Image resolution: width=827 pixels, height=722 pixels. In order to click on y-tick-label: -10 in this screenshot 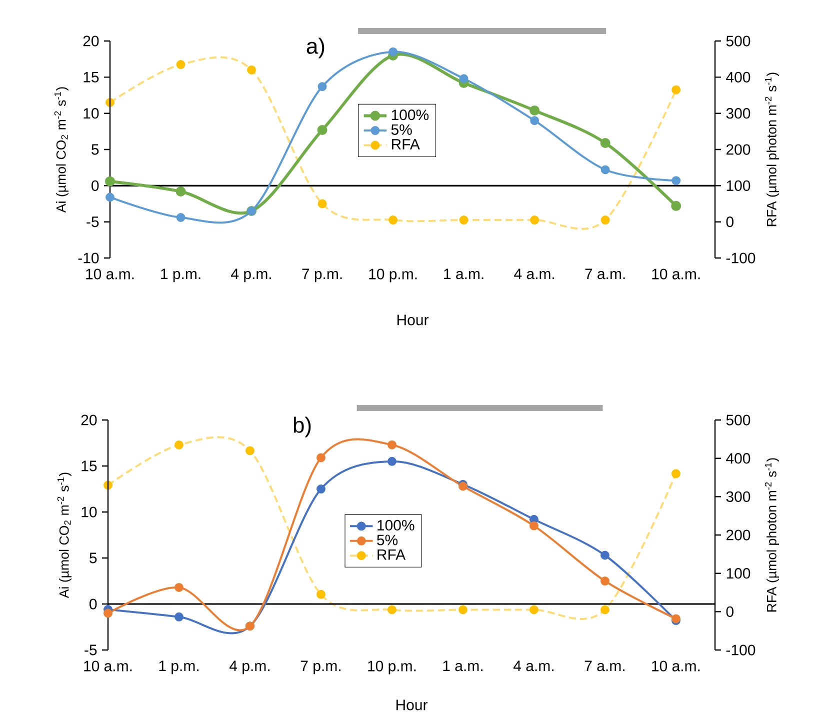, I will do `click(88, 258)`.